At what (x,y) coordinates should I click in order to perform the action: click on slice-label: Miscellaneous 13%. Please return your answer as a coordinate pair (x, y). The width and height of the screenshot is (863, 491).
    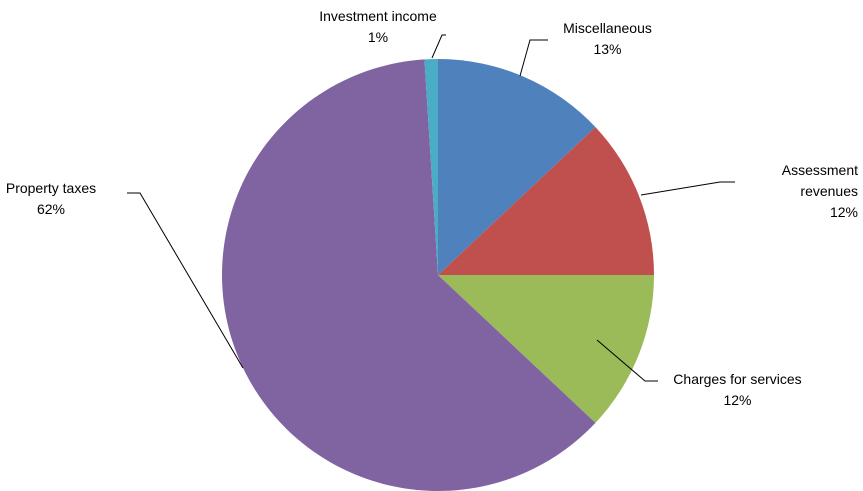
    Looking at the image, I should click on (607, 39).